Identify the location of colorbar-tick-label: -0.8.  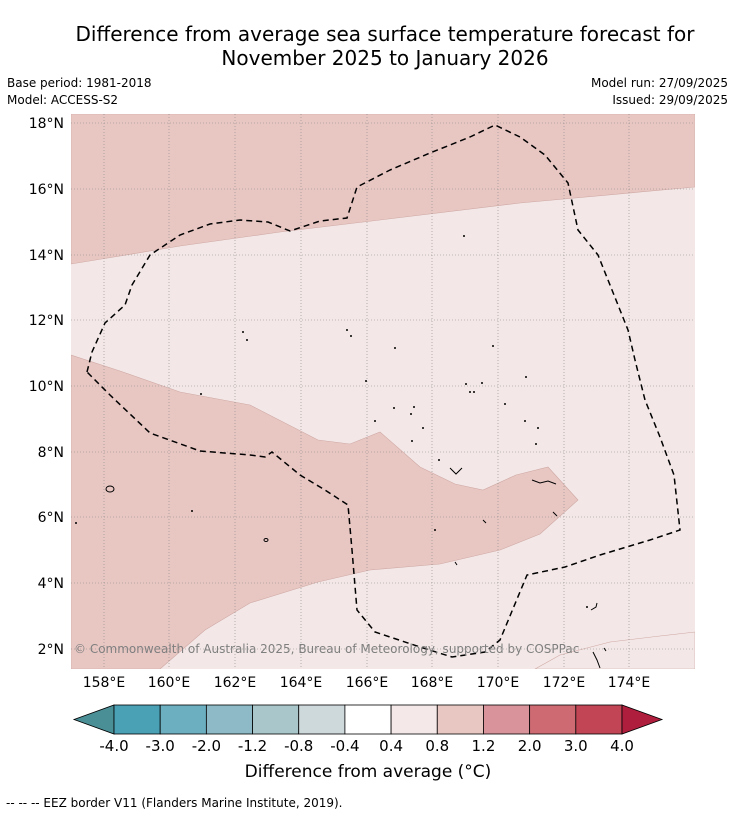
(298, 746).